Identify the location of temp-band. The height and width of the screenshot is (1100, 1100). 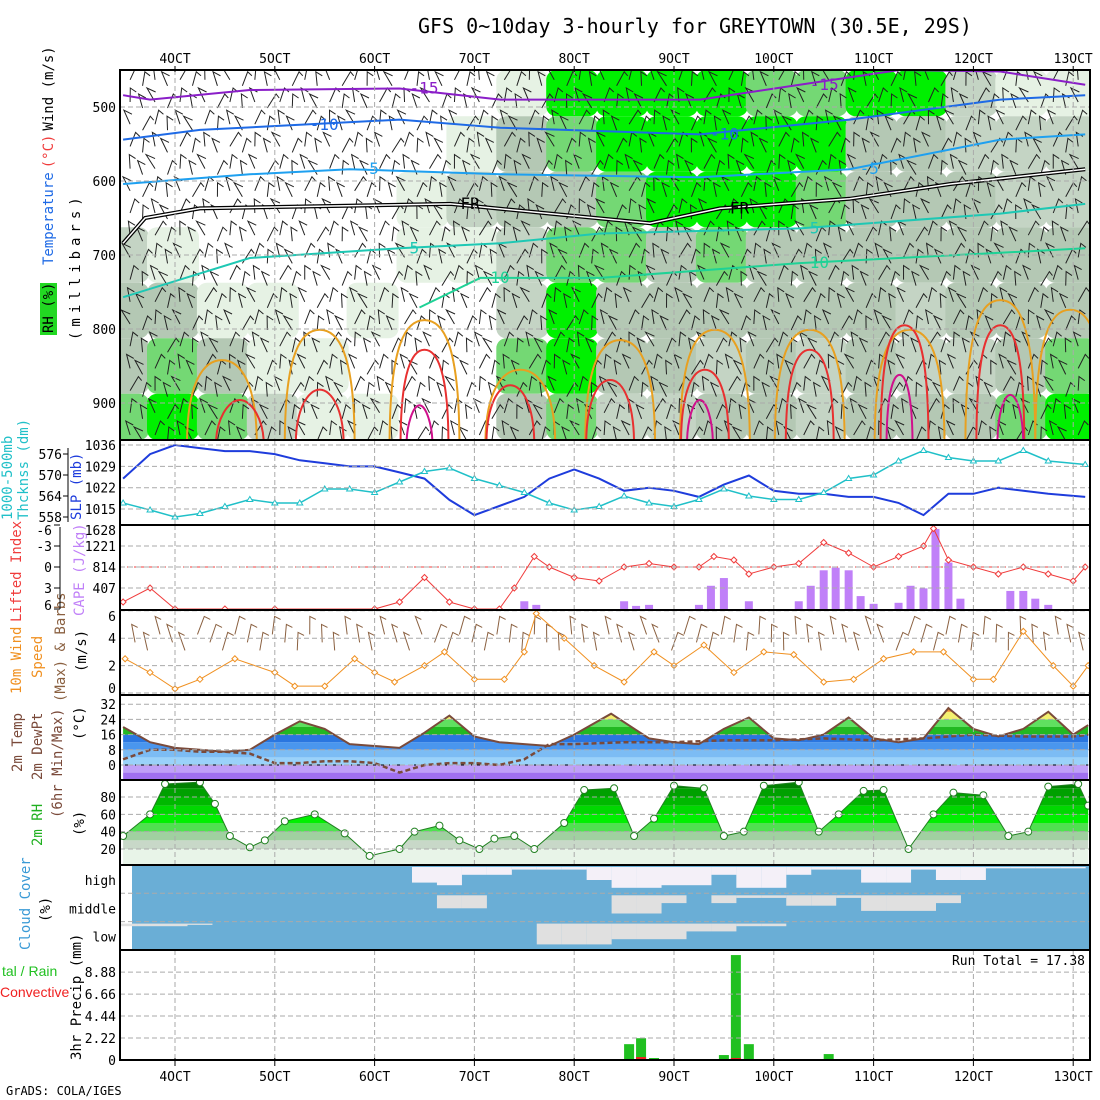
(605, 696).